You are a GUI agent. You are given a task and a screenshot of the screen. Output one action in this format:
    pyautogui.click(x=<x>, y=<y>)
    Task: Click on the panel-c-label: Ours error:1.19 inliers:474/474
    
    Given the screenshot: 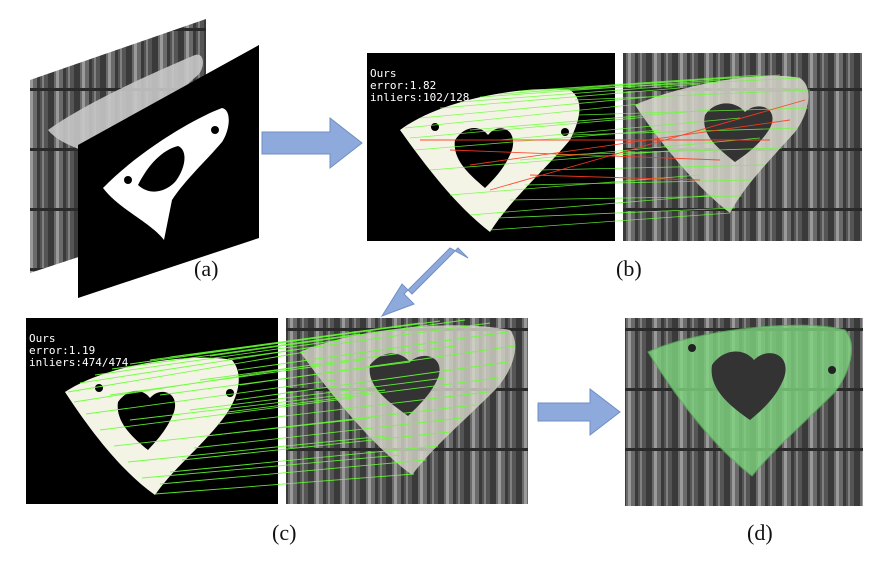 What is the action you would take?
    pyautogui.click(x=78, y=351)
    